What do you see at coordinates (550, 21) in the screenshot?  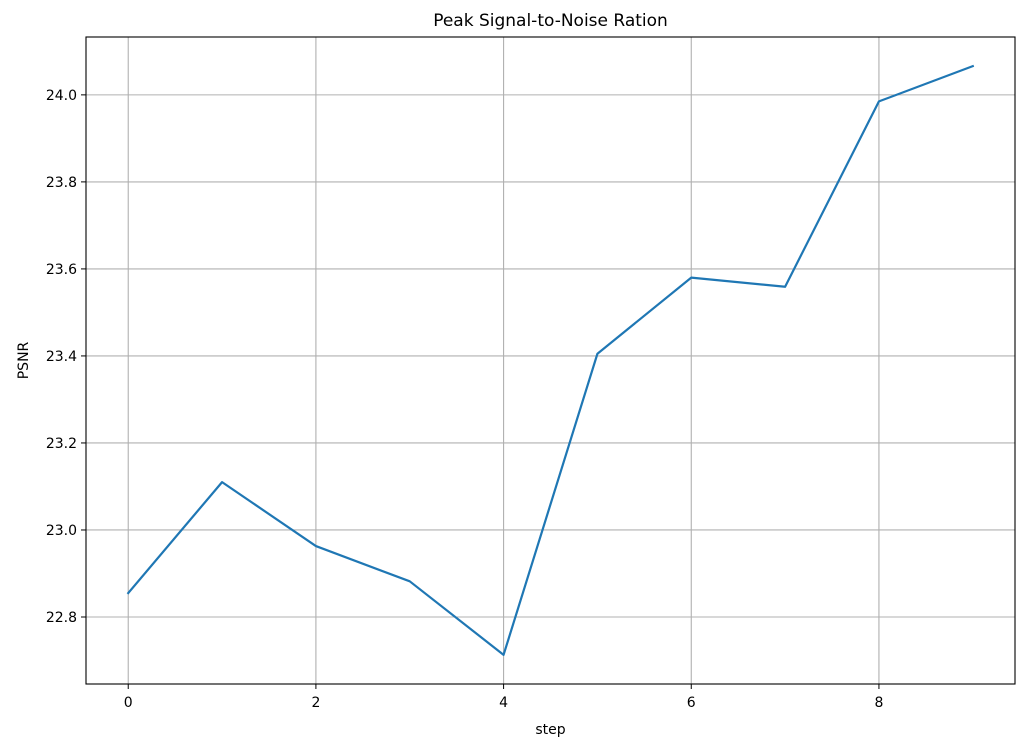 I see `chart-title: Peak Signal-to-Noise Ration` at bounding box center [550, 21].